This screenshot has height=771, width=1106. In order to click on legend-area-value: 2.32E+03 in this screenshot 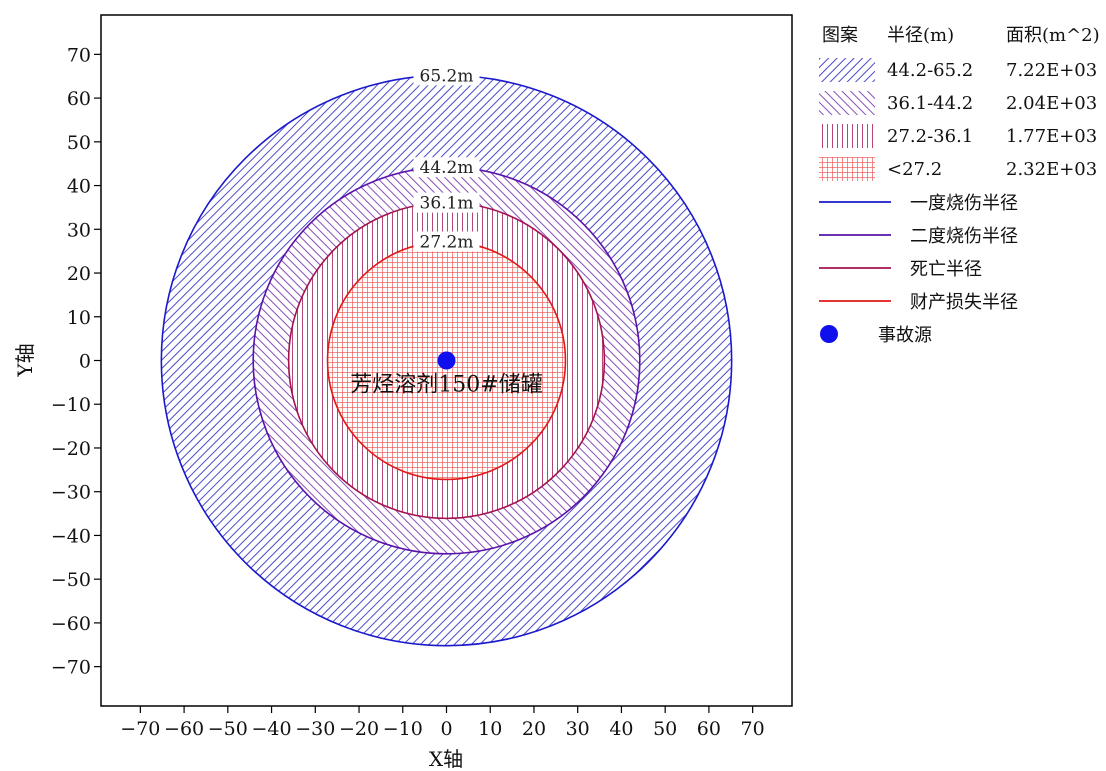, I will do `click(1051, 169)`.